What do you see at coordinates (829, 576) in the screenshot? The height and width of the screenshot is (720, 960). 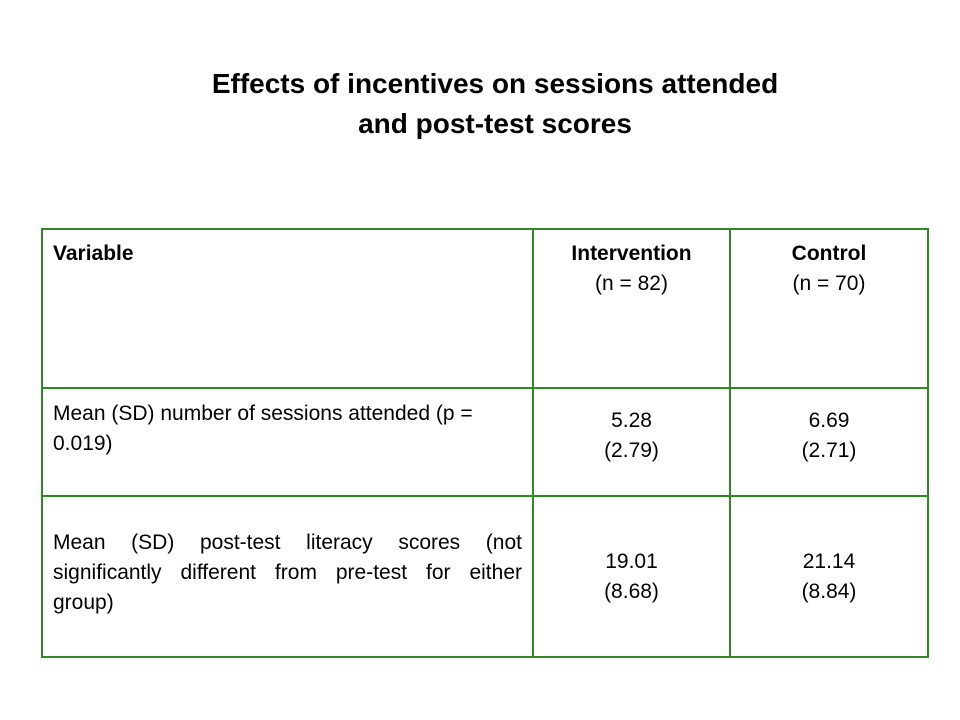 I see `cell-control-post-test: 21.14 (8.84)` at bounding box center [829, 576].